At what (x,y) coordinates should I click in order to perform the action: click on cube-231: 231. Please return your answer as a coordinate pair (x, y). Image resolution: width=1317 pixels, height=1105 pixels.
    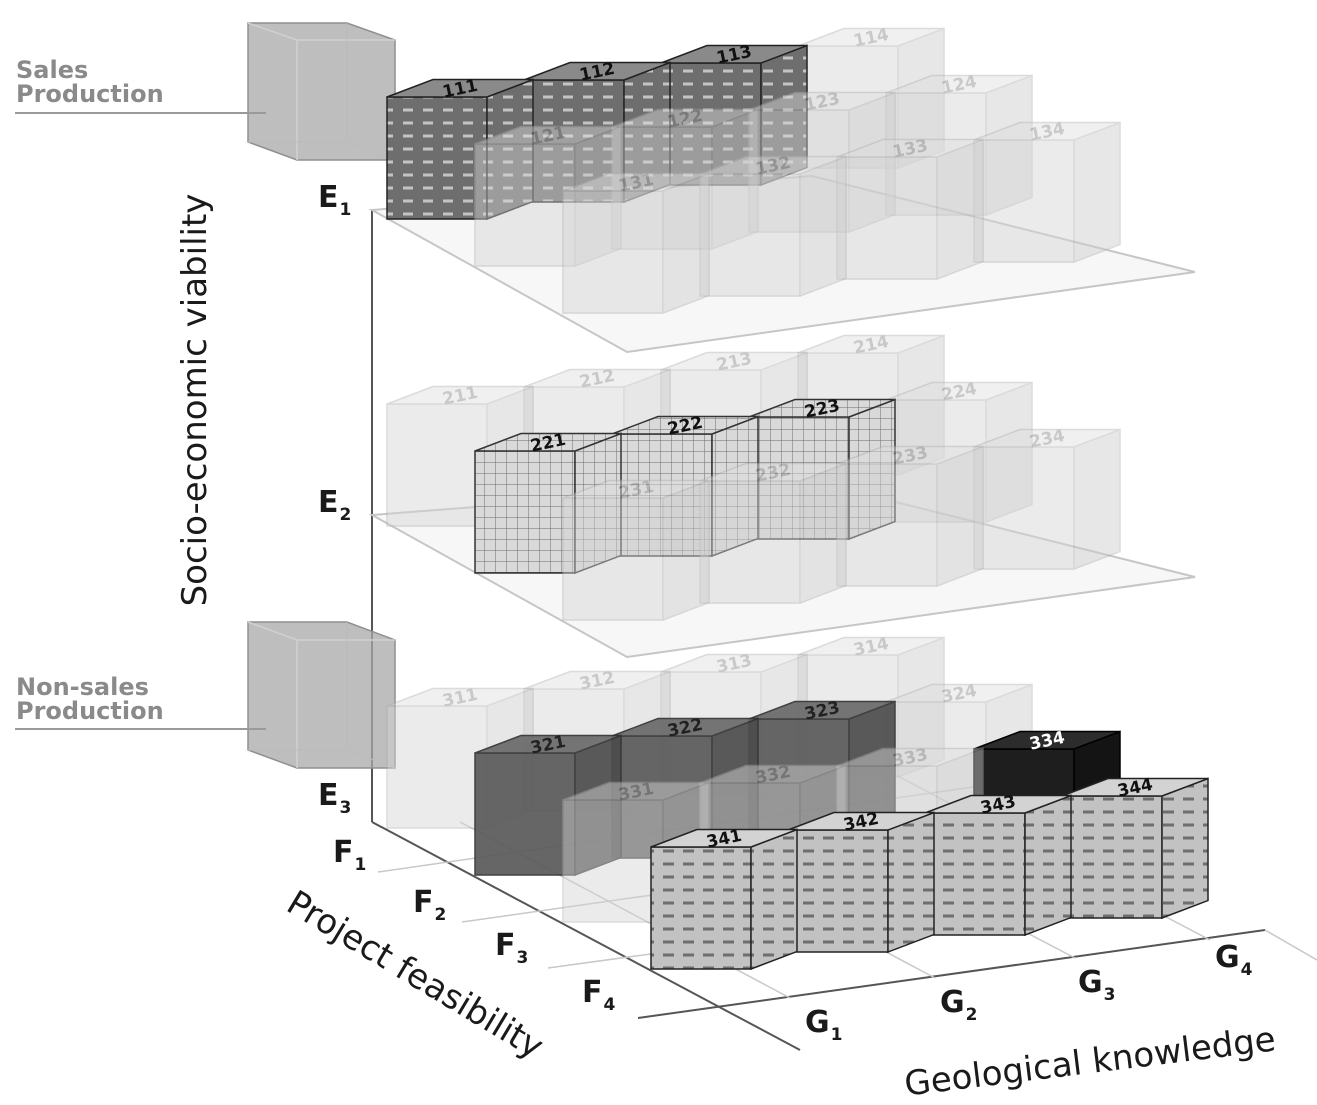
    Looking at the image, I should click on (636, 549).